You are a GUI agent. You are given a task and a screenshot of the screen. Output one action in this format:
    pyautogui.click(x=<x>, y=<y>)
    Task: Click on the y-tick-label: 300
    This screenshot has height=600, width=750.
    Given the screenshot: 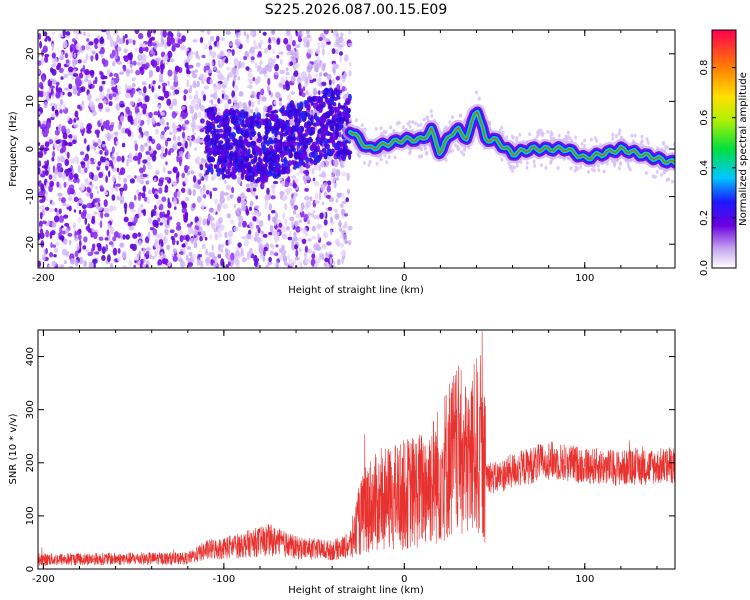 What is the action you would take?
    pyautogui.click(x=30, y=409)
    